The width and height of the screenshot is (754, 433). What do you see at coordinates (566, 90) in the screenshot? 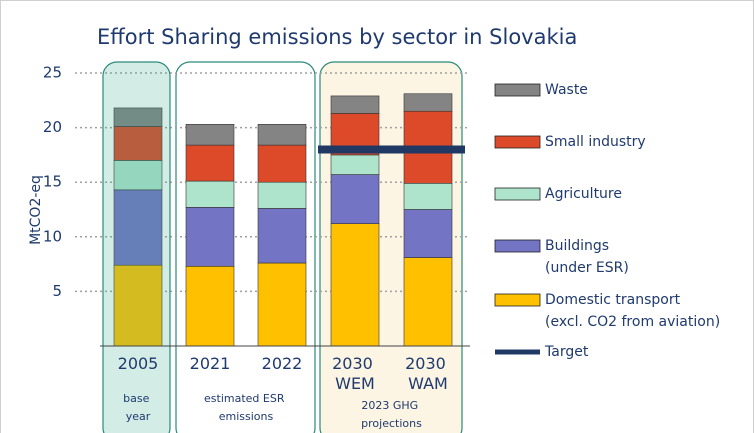
I see `legend-label: Waste` at bounding box center [566, 90].